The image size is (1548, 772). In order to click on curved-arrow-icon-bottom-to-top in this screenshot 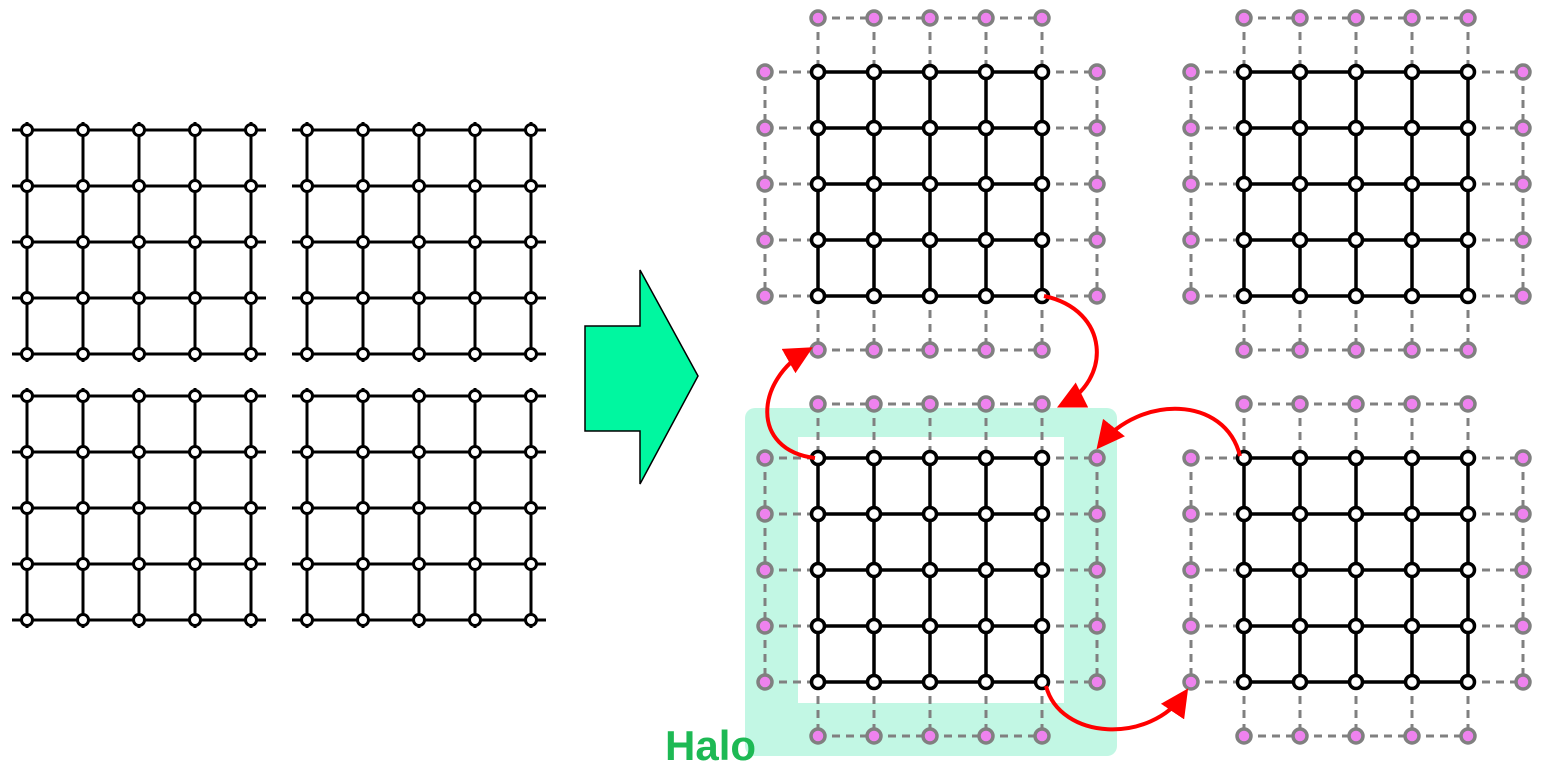, I will do `click(790, 403)`.